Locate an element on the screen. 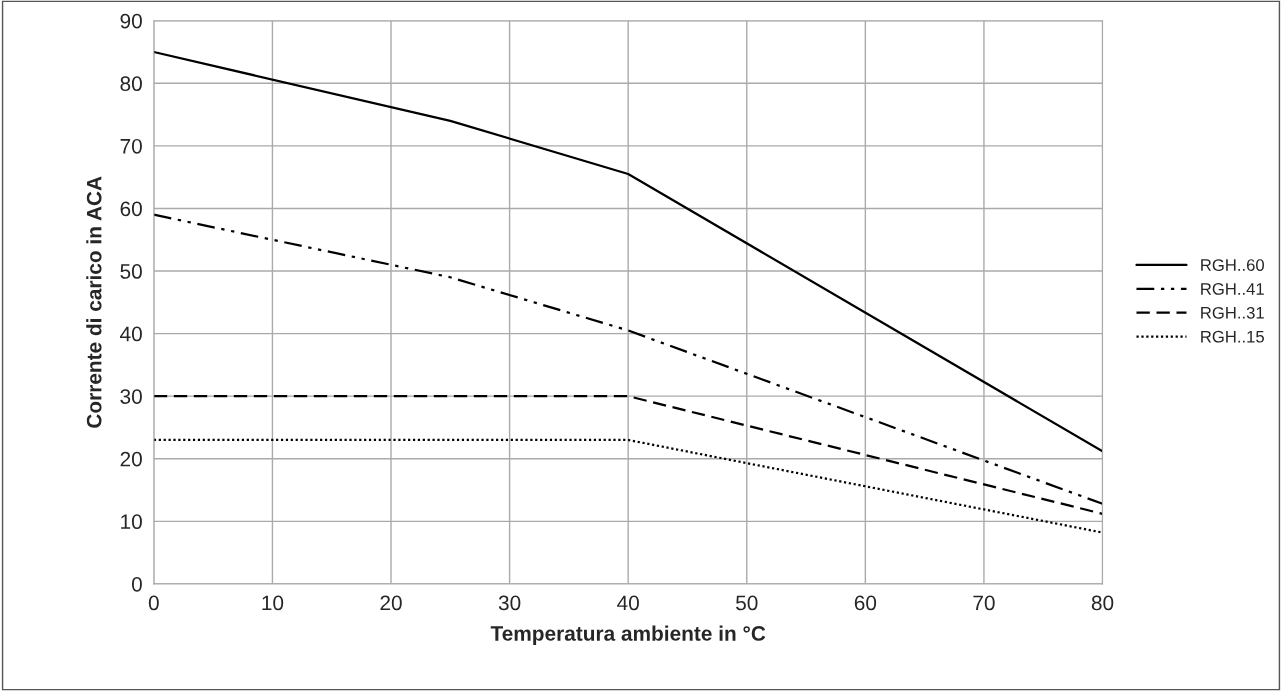  legend-label: RGH..31 is located at coordinates (1232, 312).